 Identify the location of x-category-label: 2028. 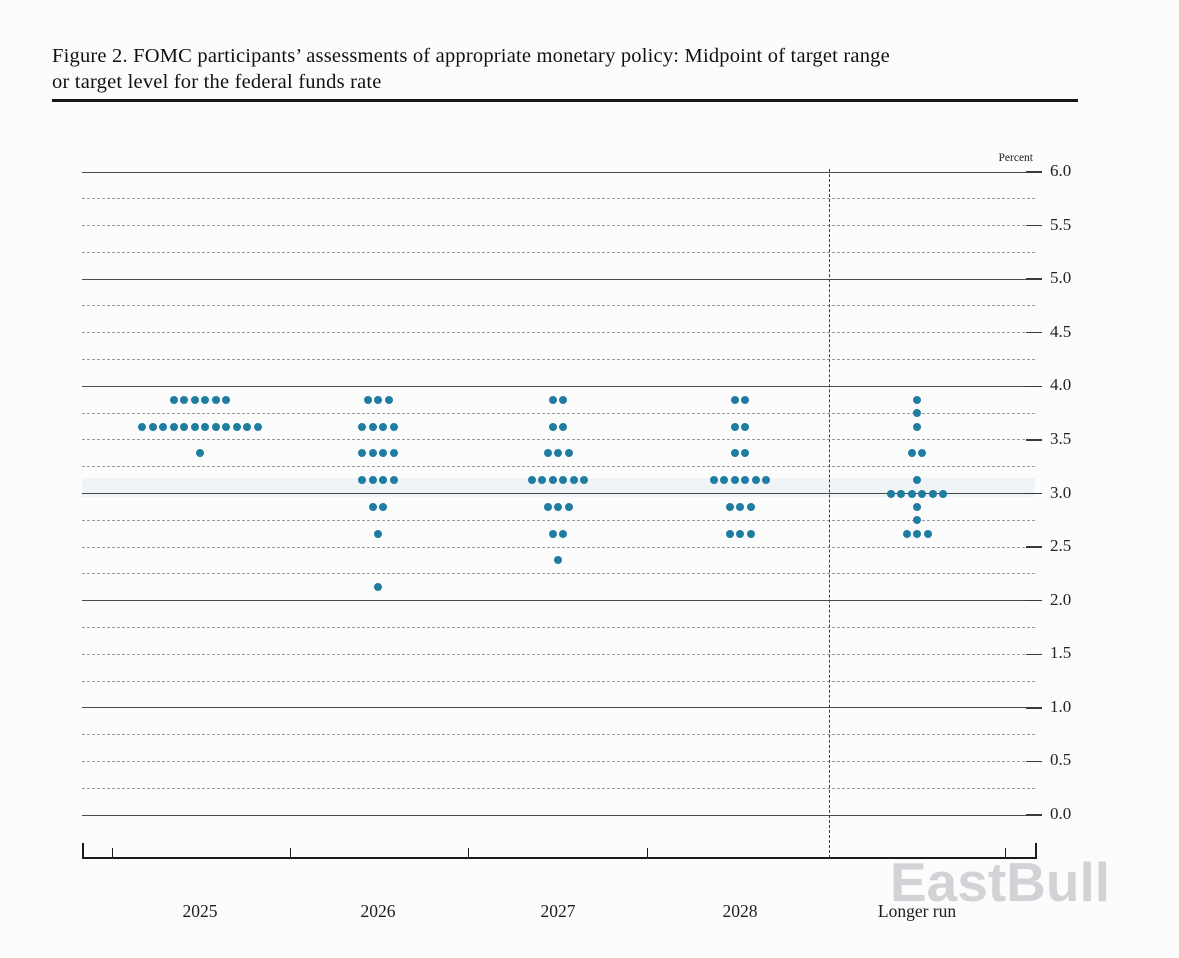
(740, 911).